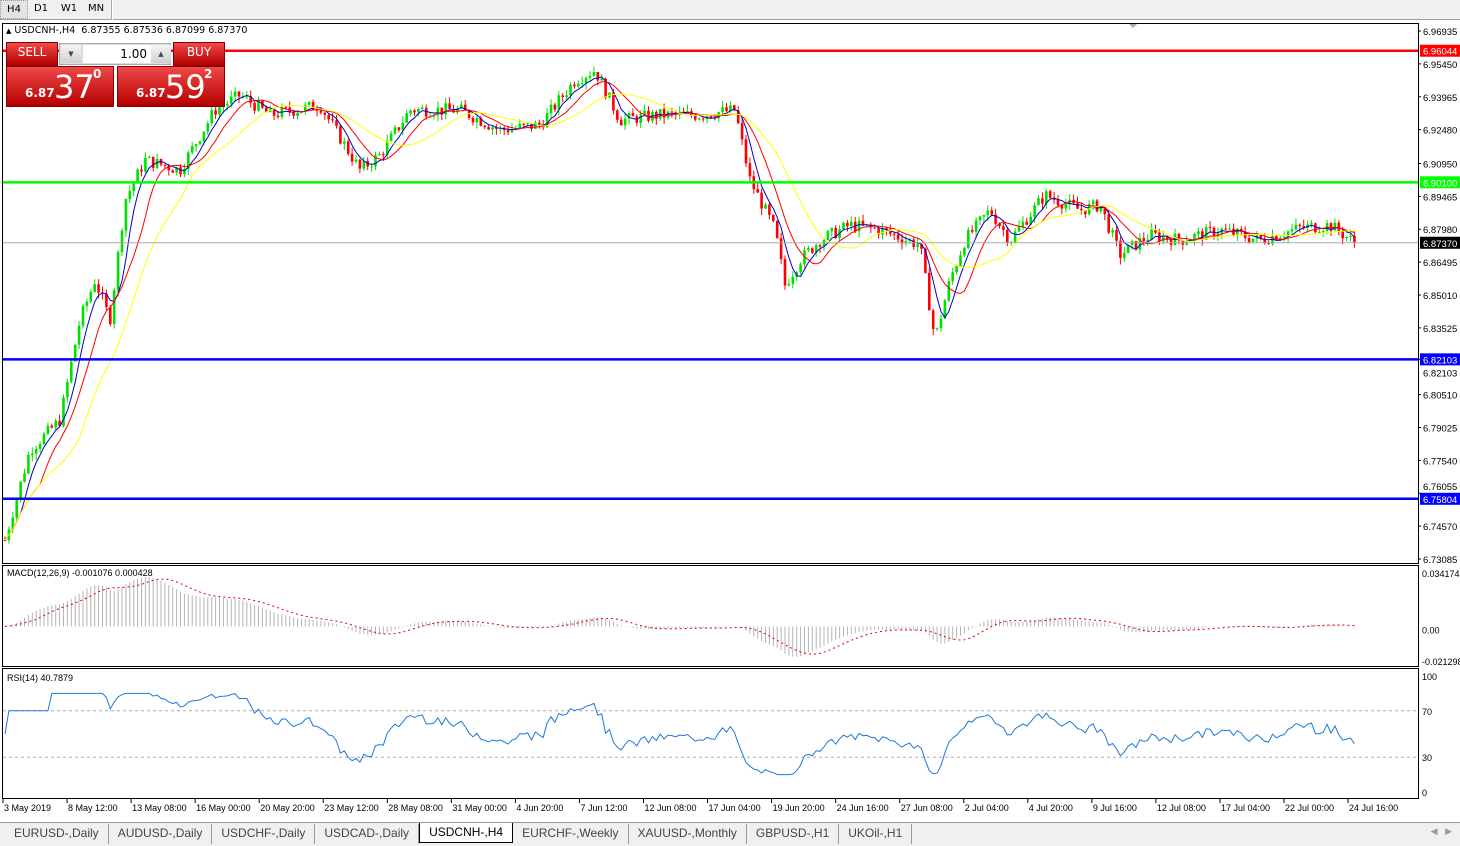  I want to click on tab-scroll-arrows: ◀ ▶, so click(1441, 831).